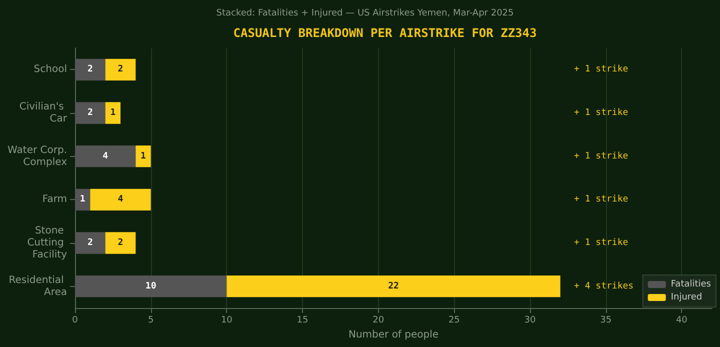  I want to click on x-tick-label: 20, so click(378, 321).